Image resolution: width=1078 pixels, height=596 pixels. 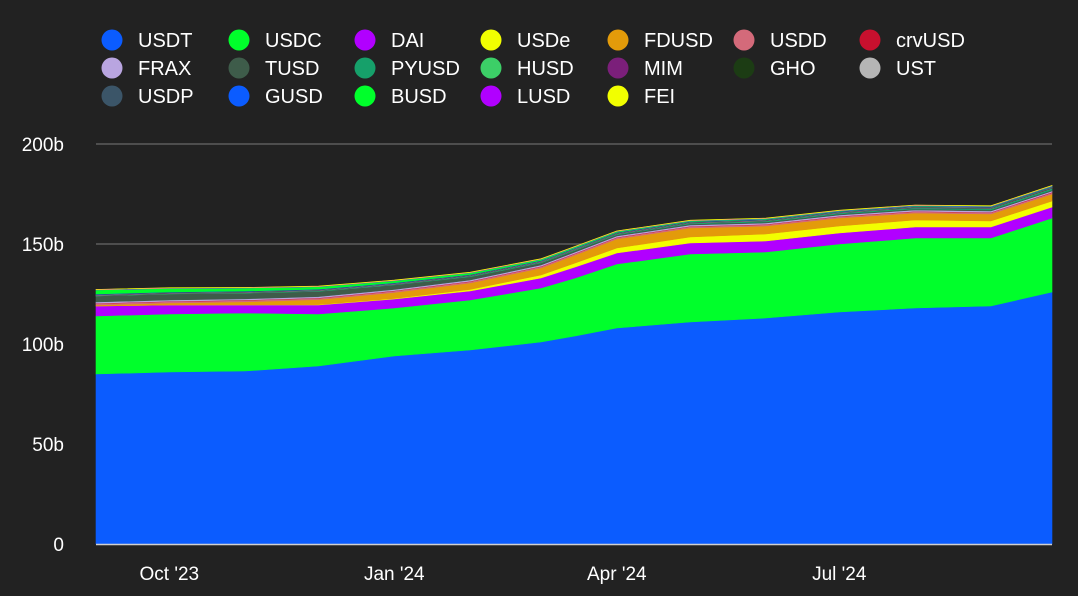 I want to click on legend-label: UST, so click(x=916, y=69).